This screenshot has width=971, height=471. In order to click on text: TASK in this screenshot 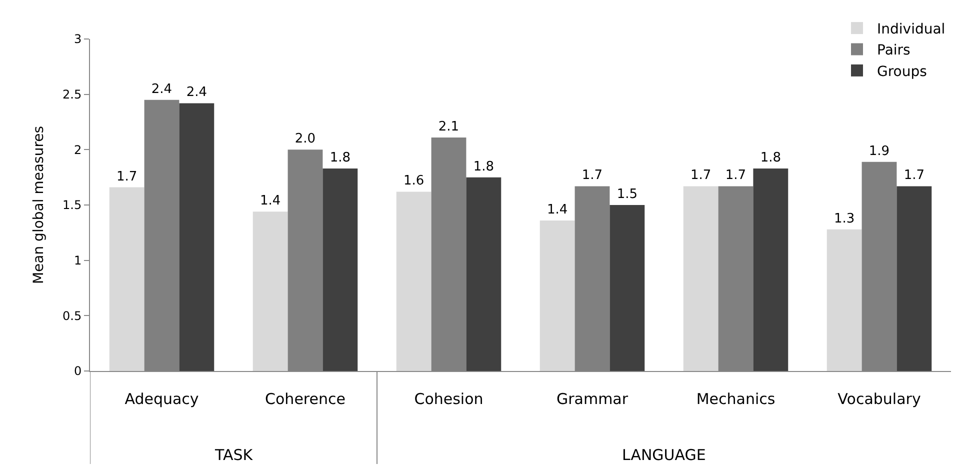, I will do `click(234, 455)`.